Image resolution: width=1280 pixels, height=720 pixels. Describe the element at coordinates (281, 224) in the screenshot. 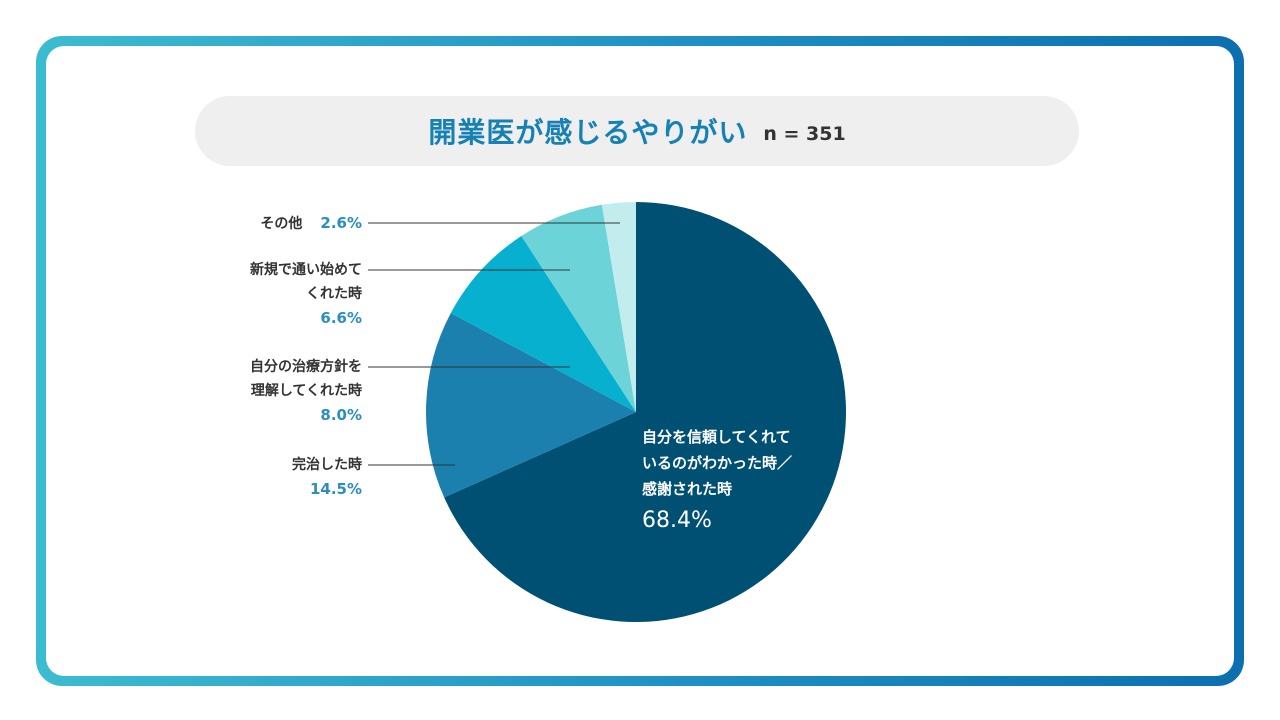

I see `label-other-text: その他` at that location.